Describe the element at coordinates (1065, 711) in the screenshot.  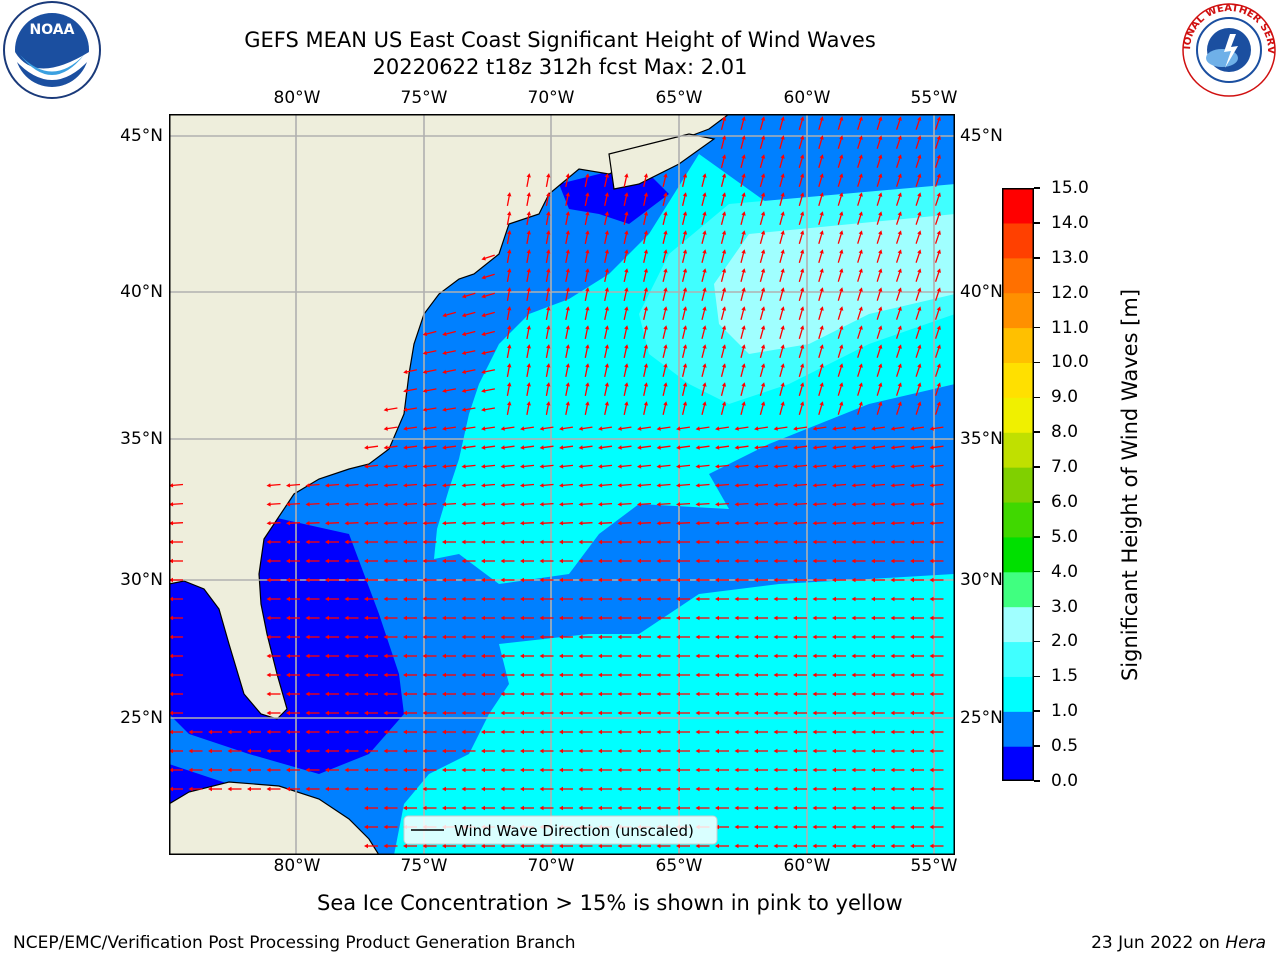
I see `colorbar-tick-label: 1.0` at that location.